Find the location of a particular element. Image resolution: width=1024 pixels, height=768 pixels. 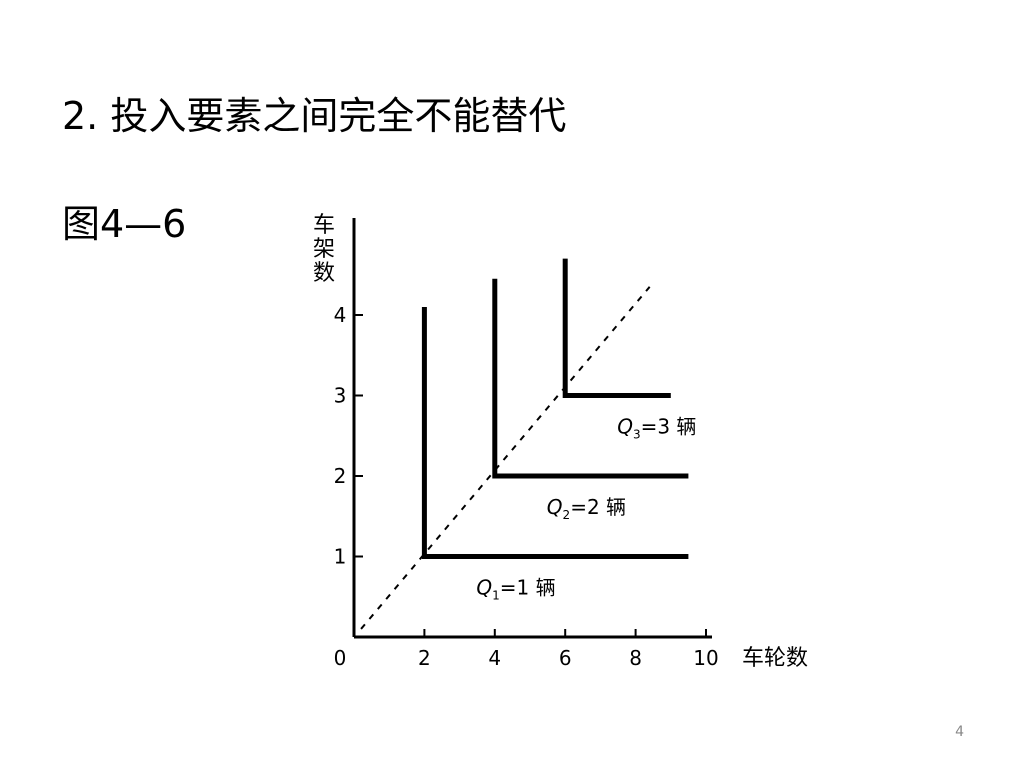

expansion-path-layer is located at coordinates (505, 458).